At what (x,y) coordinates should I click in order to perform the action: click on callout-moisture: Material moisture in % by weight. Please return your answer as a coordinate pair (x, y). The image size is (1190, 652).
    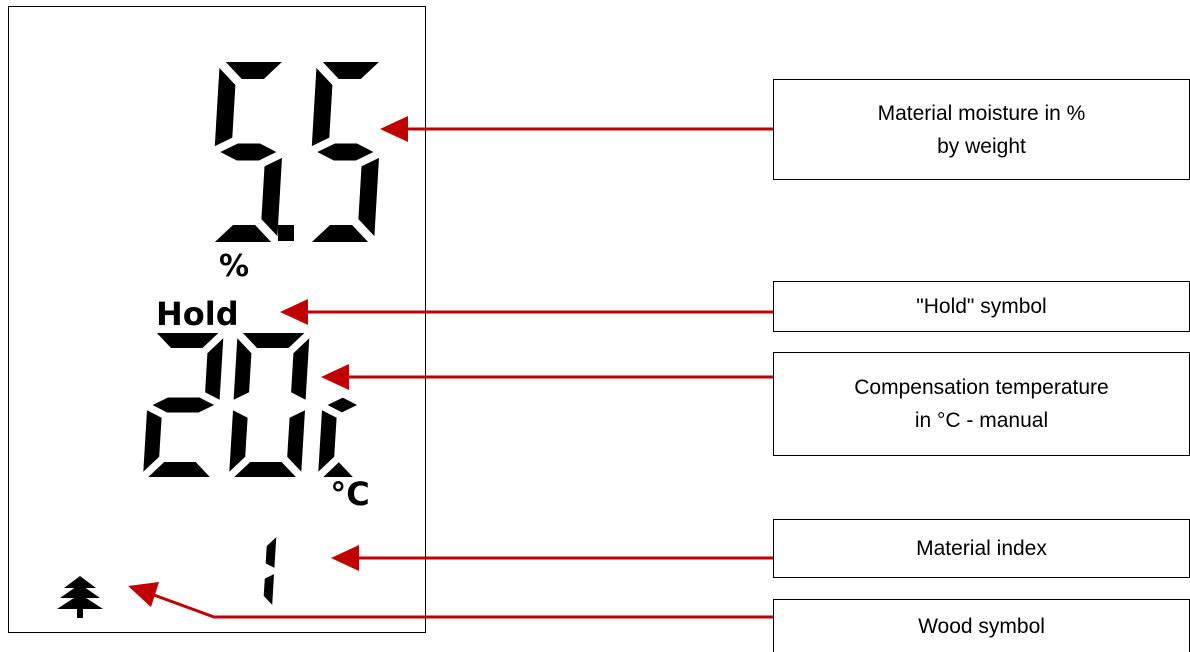
    Looking at the image, I should click on (981, 129).